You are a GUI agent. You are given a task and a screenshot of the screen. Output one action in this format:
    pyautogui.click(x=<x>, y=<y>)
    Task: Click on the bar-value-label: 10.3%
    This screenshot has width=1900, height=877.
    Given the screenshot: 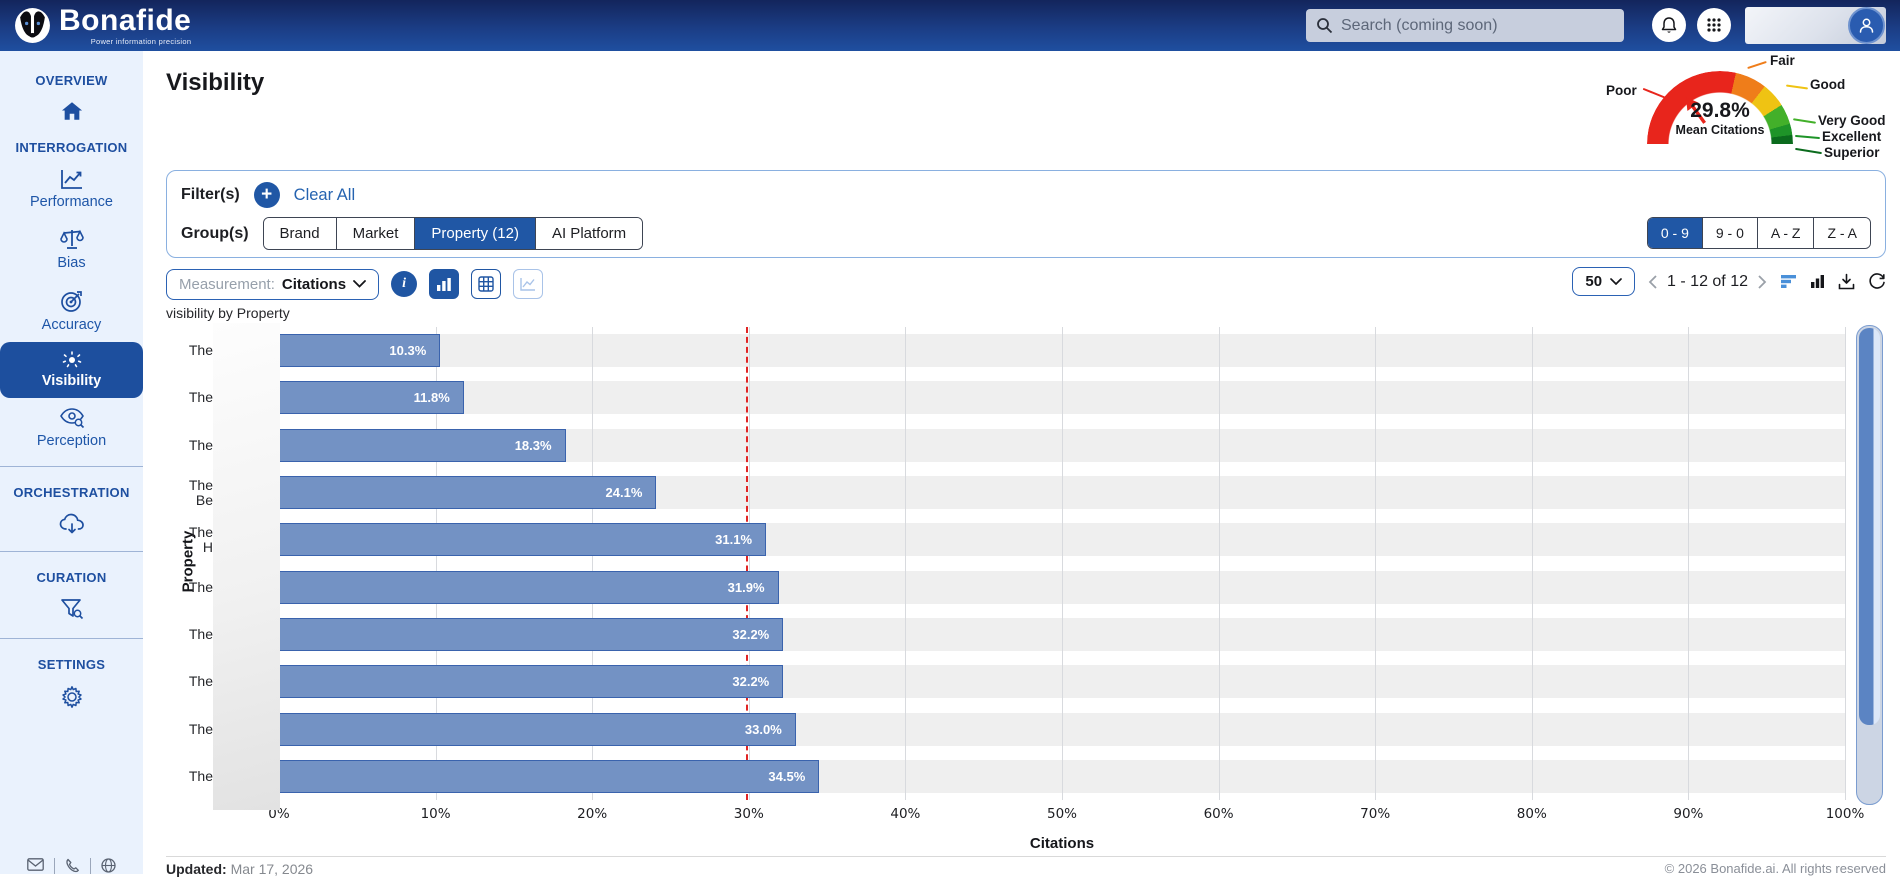 What is the action you would take?
    pyautogui.click(x=408, y=351)
    